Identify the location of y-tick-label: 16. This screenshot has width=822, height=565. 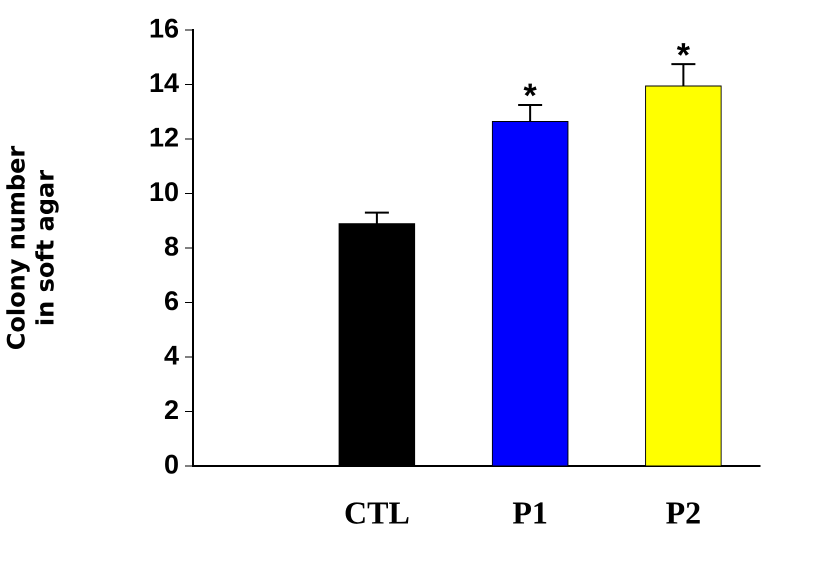
(163, 28).